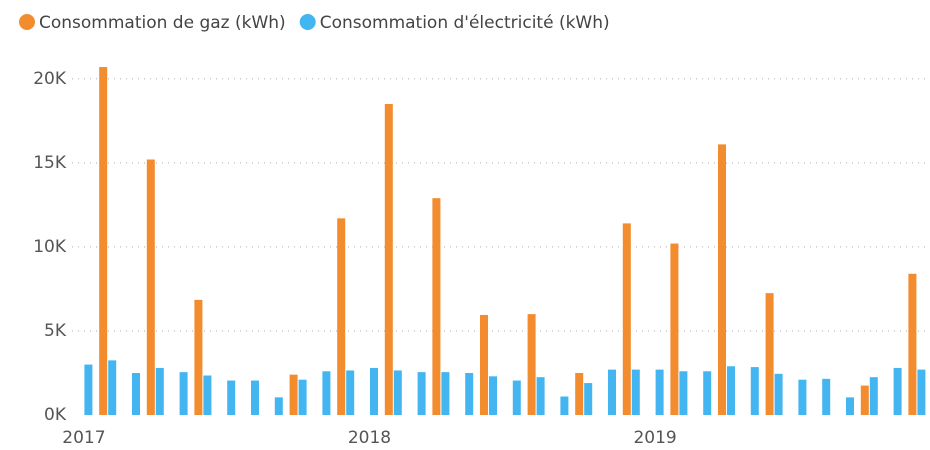 The width and height of the screenshot is (930, 450). Describe the element at coordinates (654, 438) in the screenshot. I see `x-tick-label: 2019` at that location.